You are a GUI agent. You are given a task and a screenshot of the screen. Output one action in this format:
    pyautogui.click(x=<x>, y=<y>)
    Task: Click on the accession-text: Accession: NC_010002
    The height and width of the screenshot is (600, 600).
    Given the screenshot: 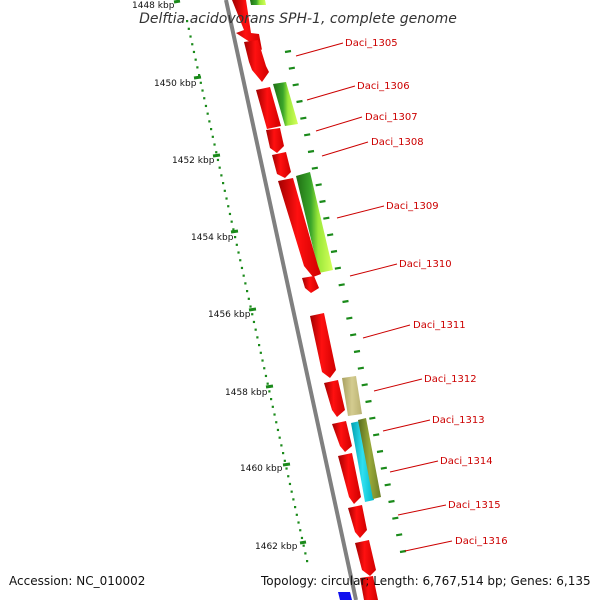 What is the action you would take?
    pyautogui.click(x=77, y=581)
    